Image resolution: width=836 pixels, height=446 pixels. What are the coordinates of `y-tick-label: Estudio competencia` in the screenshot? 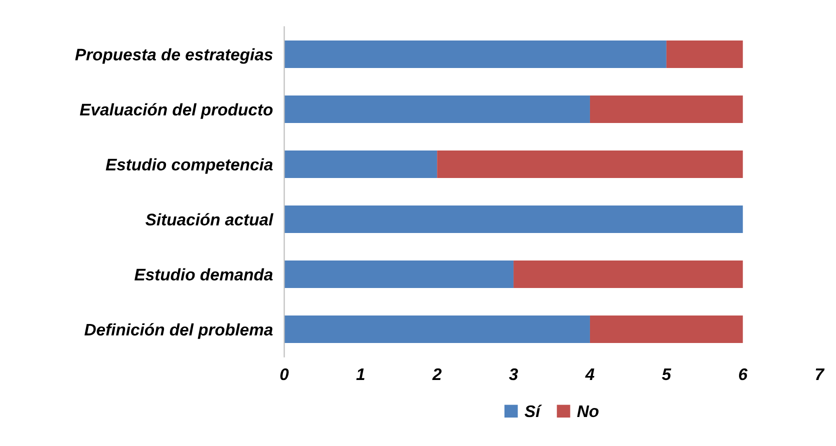 It's located at (189, 166).